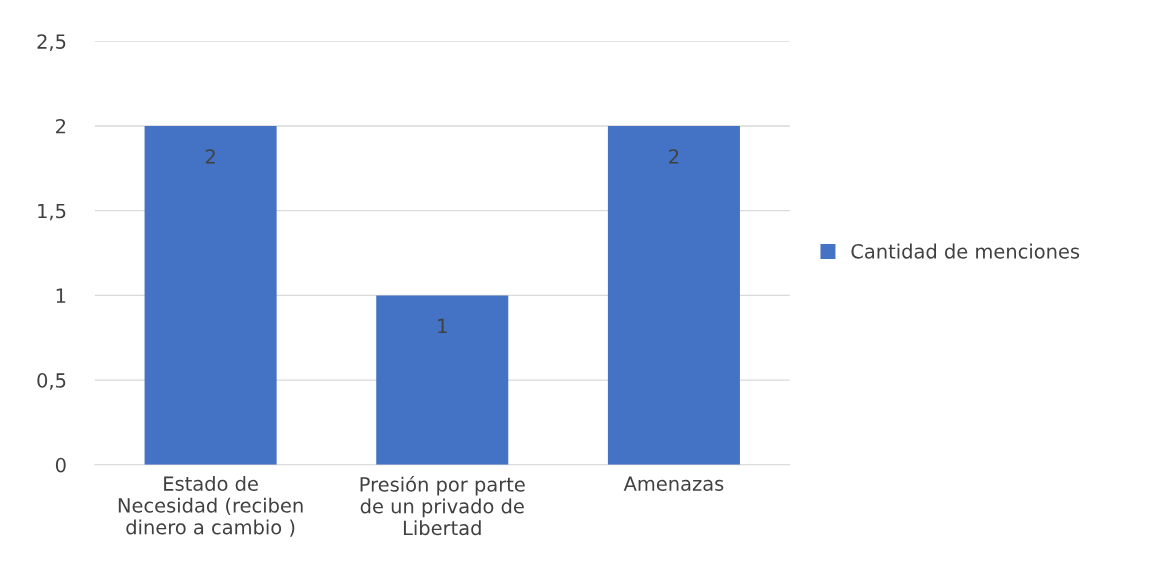  What do you see at coordinates (673, 483) in the screenshot?
I see `x-tick-label: Amenazas` at bounding box center [673, 483].